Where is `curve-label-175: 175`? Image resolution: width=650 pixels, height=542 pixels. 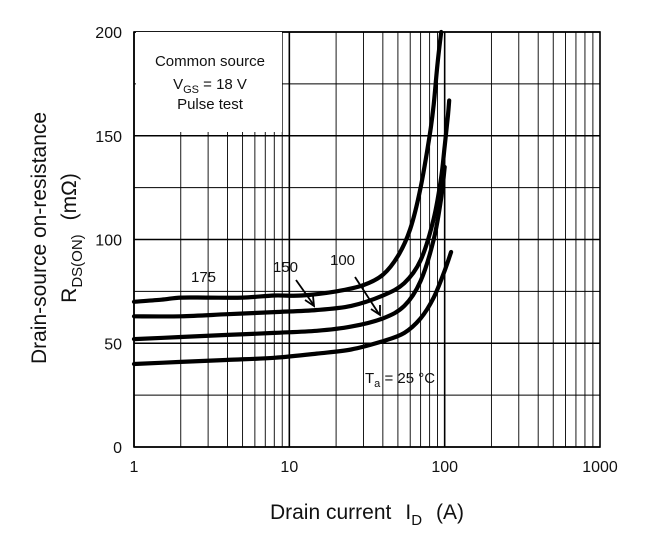
curve-label-175: 175 is located at coordinates (203, 277).